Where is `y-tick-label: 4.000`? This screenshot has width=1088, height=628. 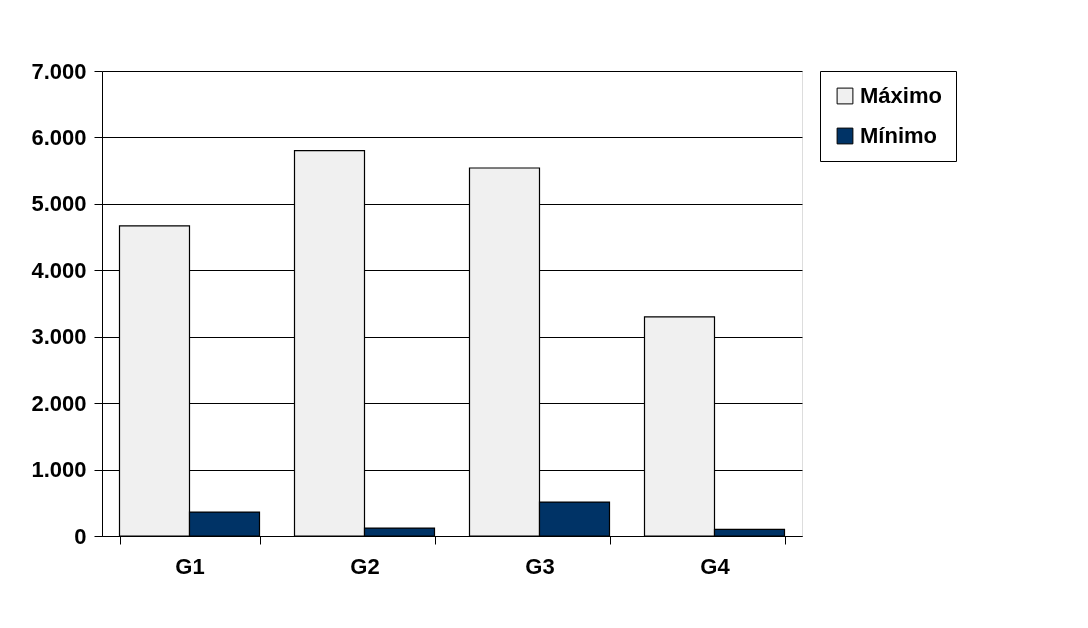 y-tick-label: 4.000 is located at coordinates (59, 270).